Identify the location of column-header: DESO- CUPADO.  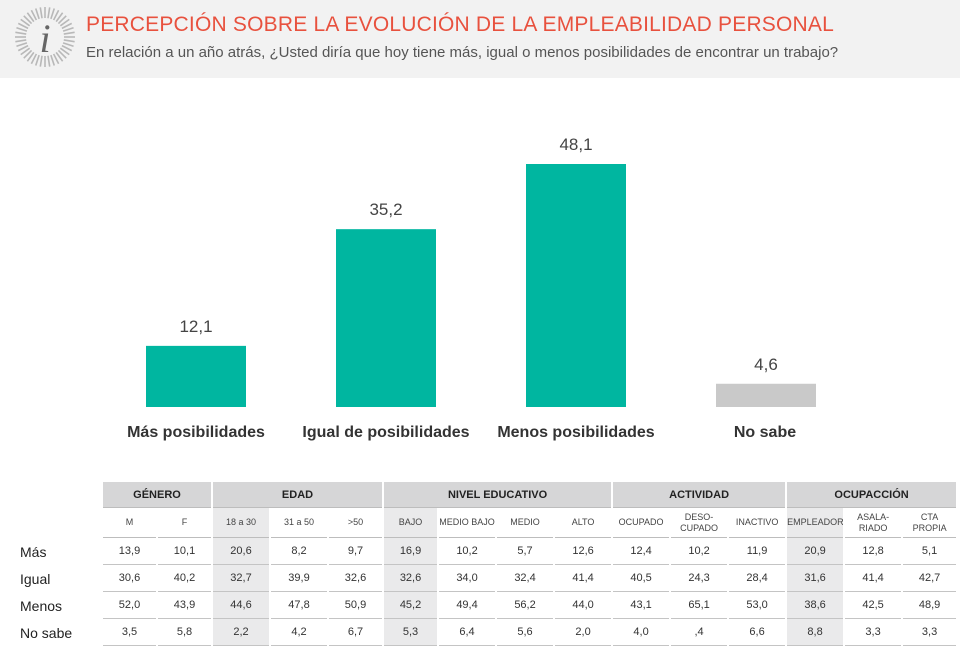
(699, 523).